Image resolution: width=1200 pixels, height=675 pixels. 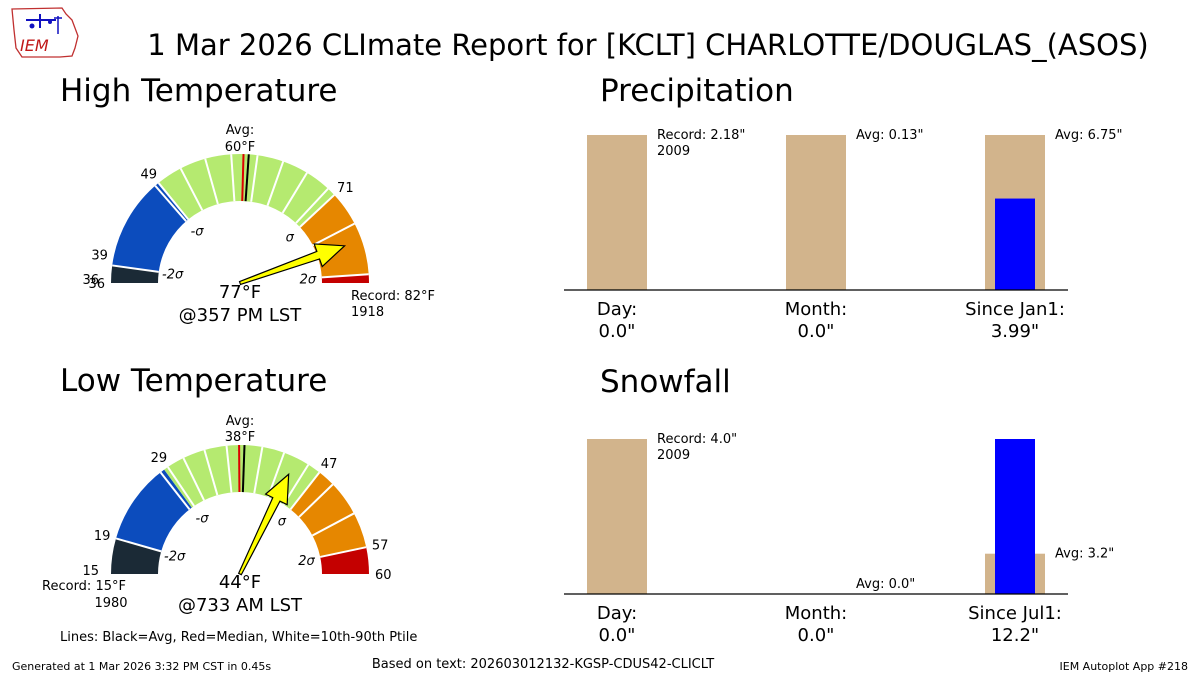 I want to click on low-avg-line, so click(x=243, y=469).